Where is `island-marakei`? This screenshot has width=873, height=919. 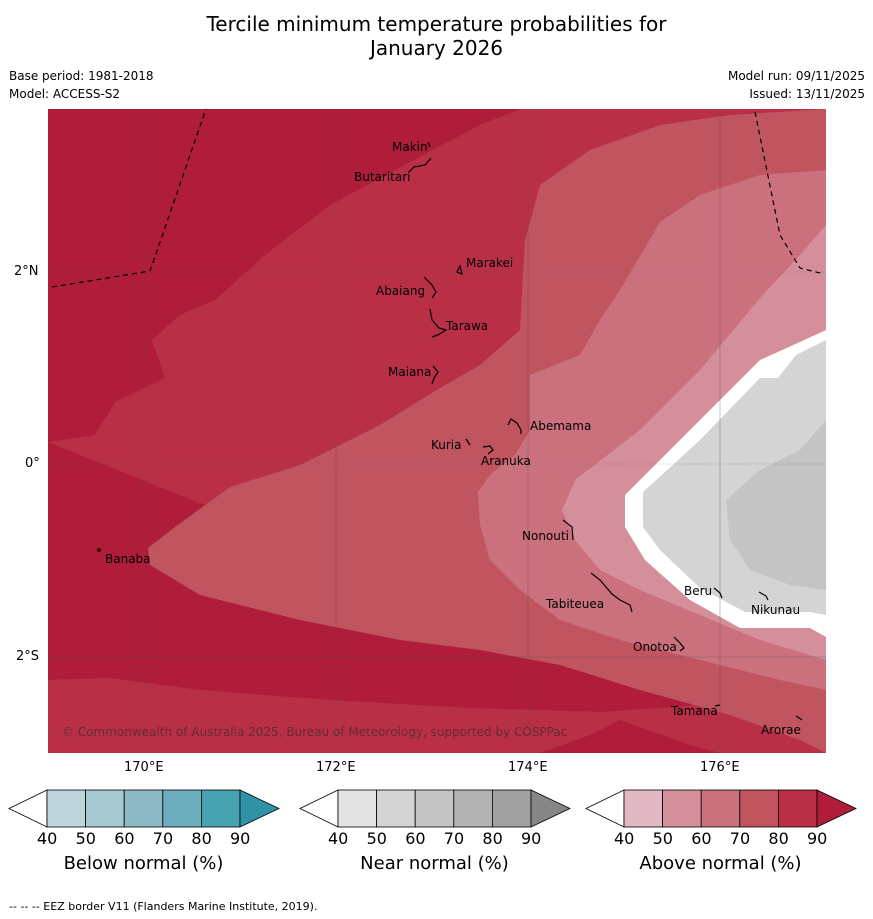
island-marakei is located at coordinates (459, 269).